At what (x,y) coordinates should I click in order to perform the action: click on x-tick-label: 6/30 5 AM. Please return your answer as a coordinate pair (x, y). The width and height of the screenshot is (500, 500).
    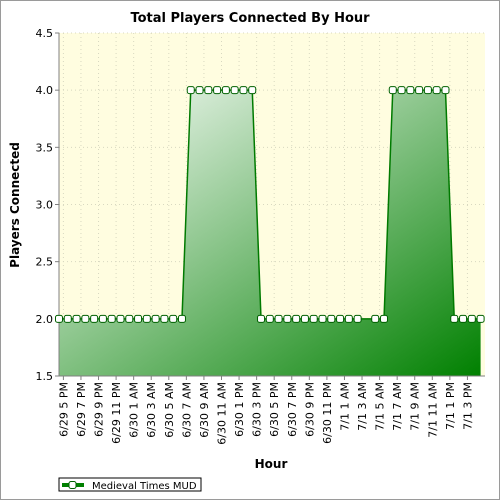
    Looking at the image, I should click on (169, 410).